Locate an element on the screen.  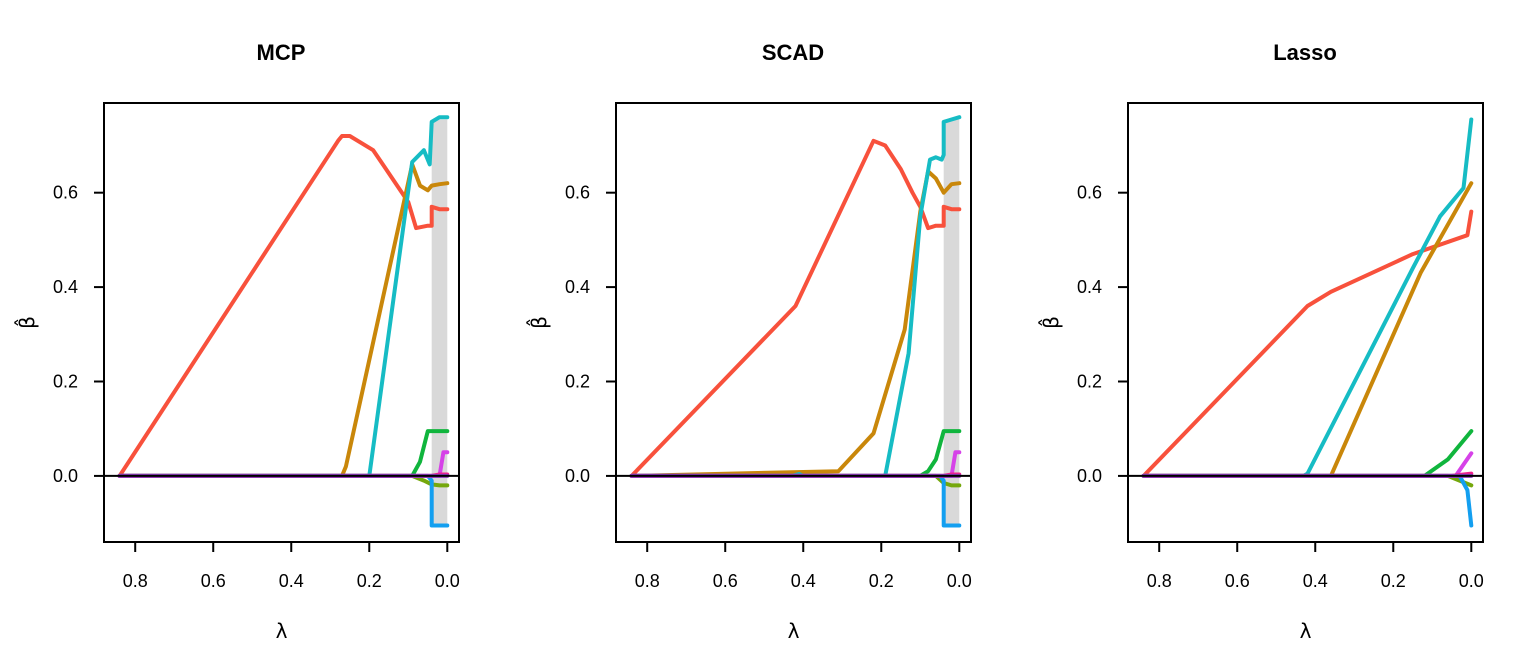
panel-title: Lasso is located at coordinates (1305, 52).